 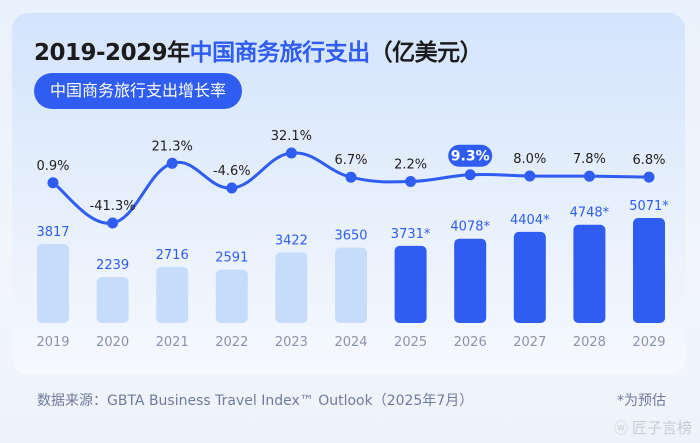 What do you see at coordinates (172, 146) in the screenshot?
I see `growth-rate-label: 21.3%` at bounding box center [172, 146].